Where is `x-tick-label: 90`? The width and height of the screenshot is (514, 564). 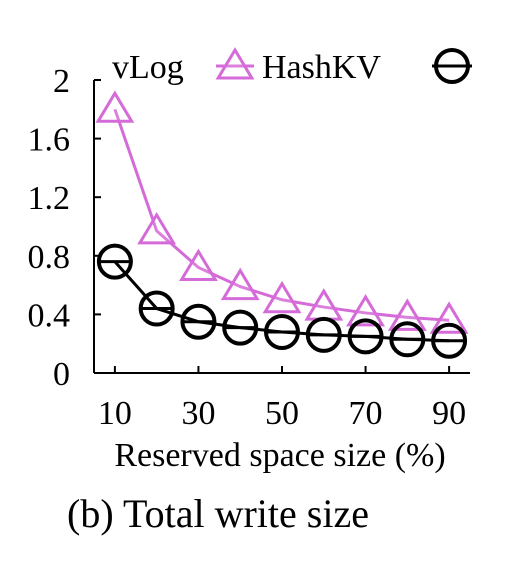 x-tick-label: 90 is located at coordinates (449, 413).